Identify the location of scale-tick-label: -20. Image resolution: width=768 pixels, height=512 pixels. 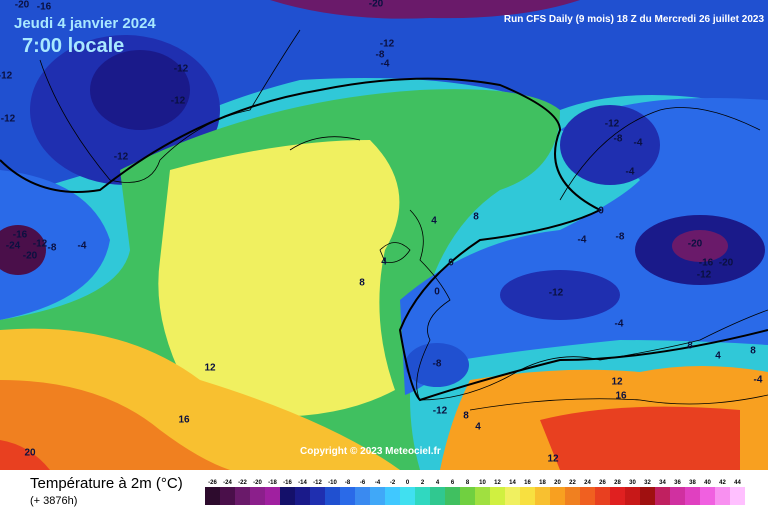
(257, 483).